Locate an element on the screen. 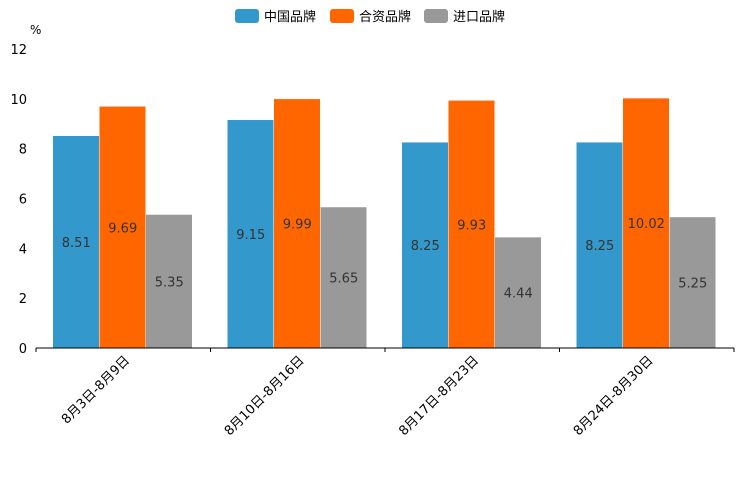 The image size is (744, 496). y-tick-label: 12 is located at coordinates (18, 50).